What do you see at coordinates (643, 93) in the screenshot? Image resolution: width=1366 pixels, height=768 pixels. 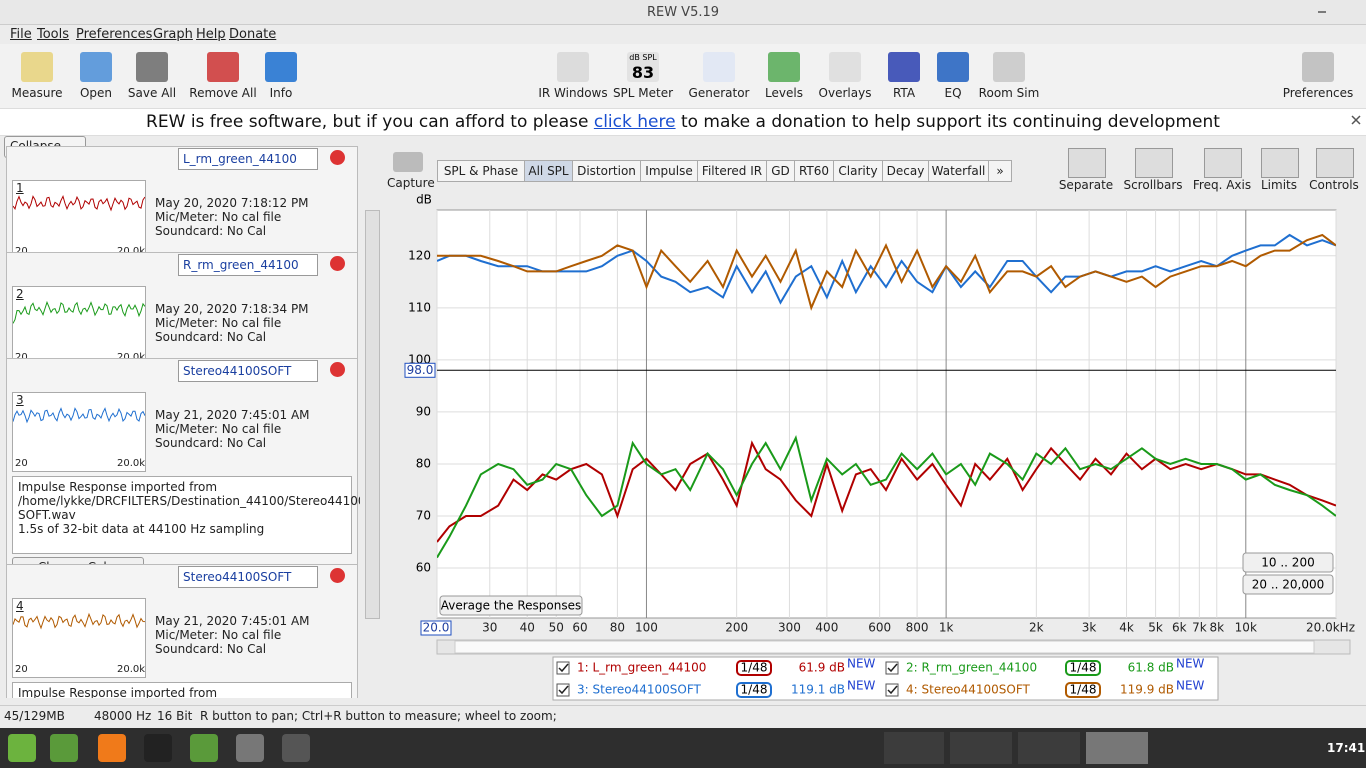 I see `toolbar-label: SPL Meter` at bounding box center [643, 93].